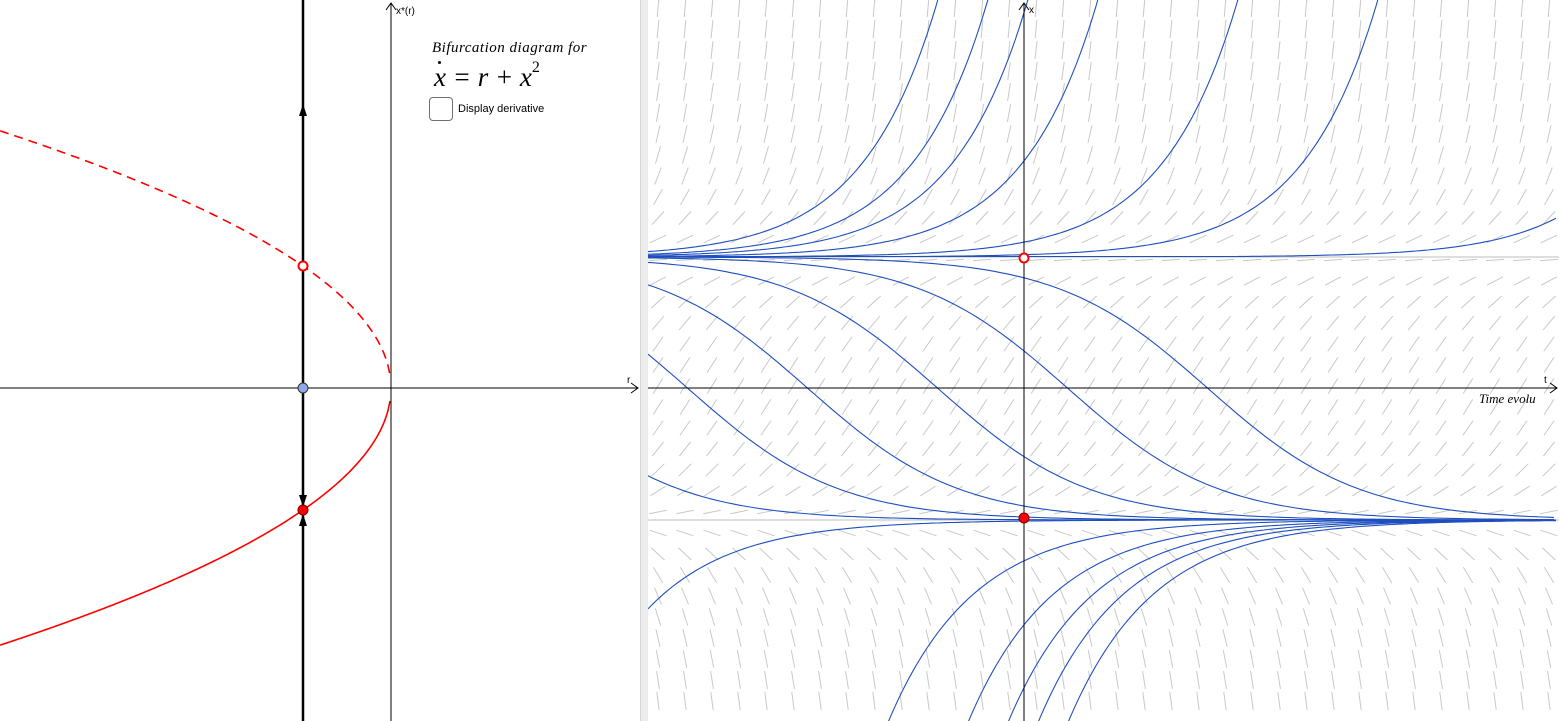 This screenshot has height=721, width=1559. Describe the element at coordinates (486, 109) in the screenshot. I see `display-derivative-row: Display derivative` at that location.